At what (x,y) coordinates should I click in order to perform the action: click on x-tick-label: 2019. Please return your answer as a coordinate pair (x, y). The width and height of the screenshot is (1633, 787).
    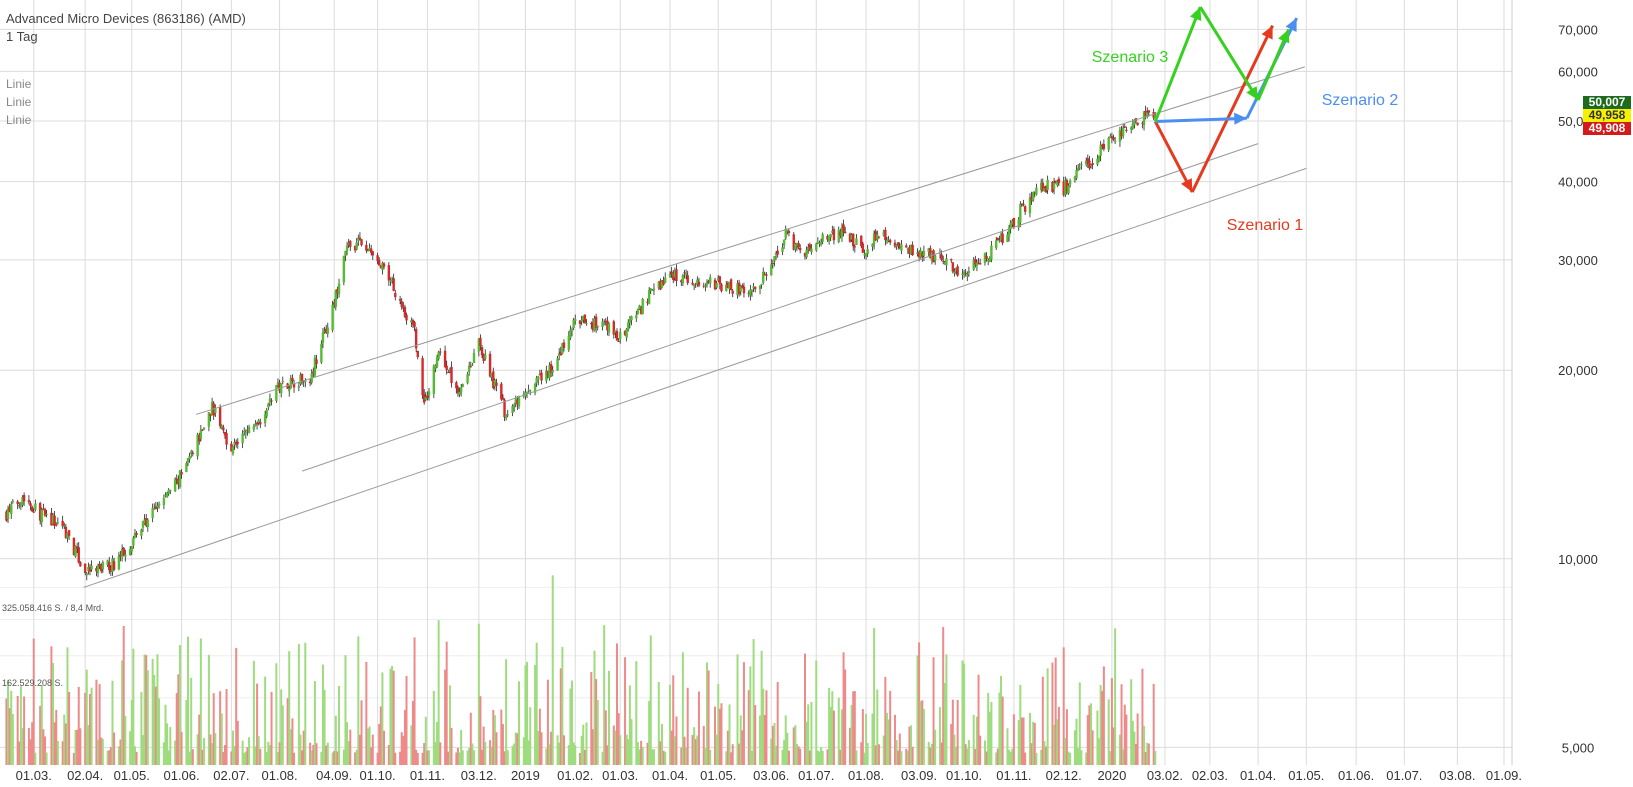
    Looking at the image, I should click on (525, 775).